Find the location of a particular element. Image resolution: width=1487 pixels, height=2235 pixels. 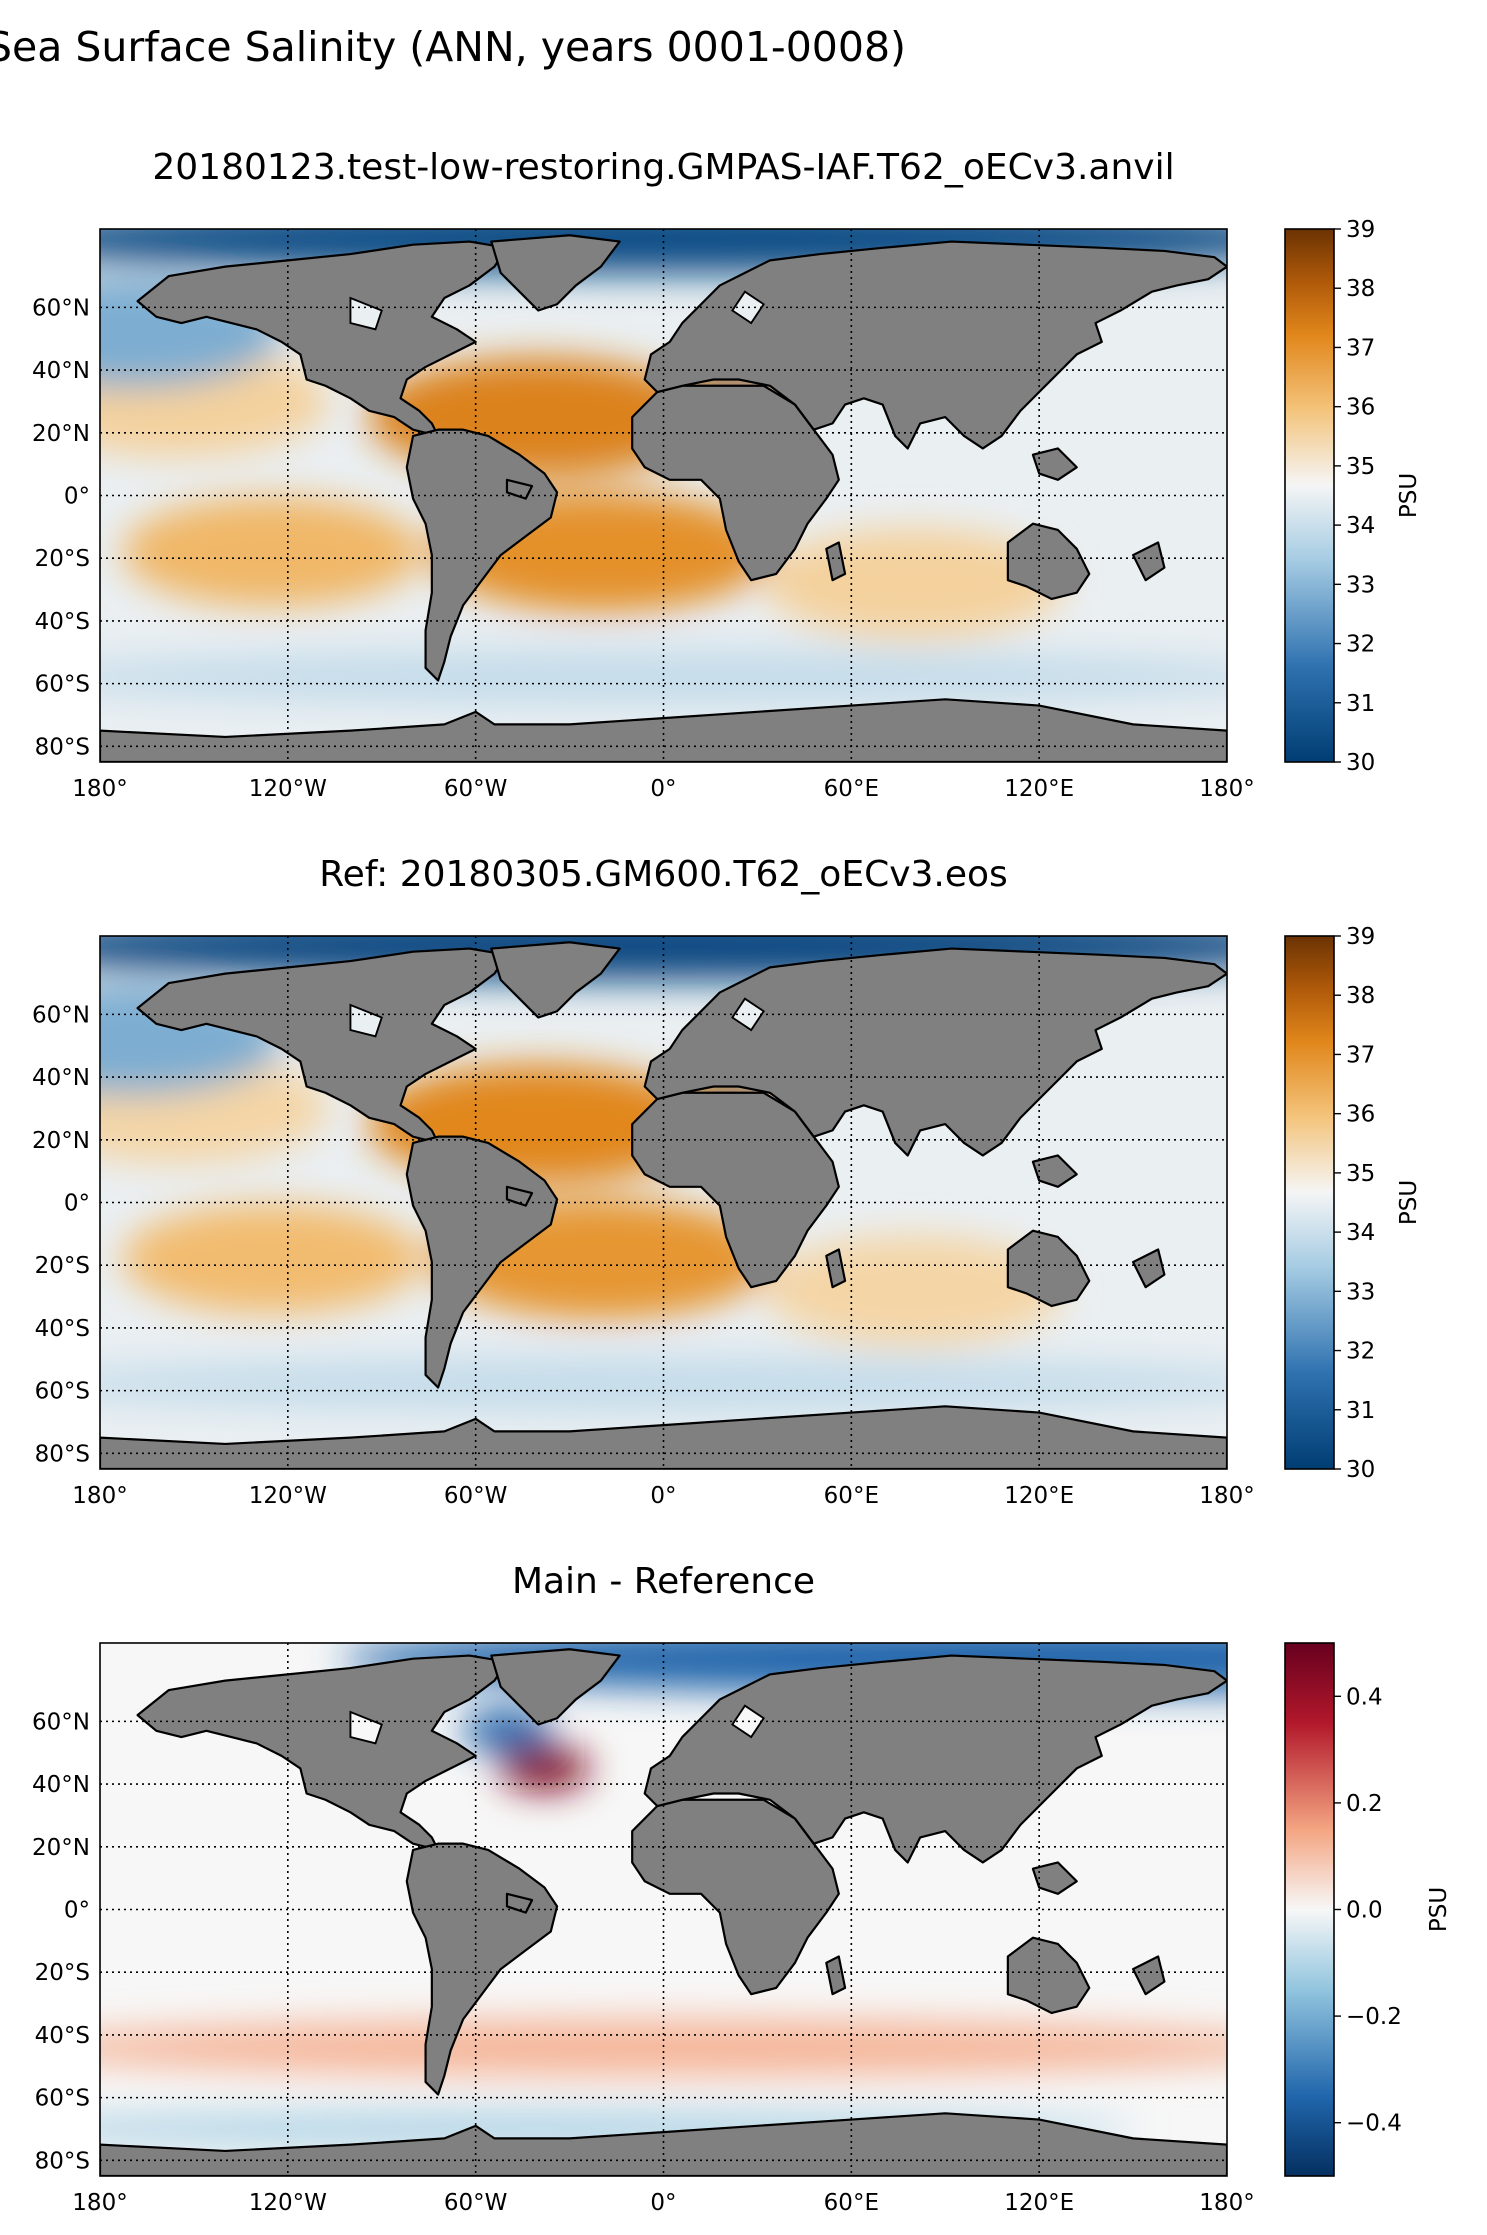

region-labrador-sea is located at coordinates (506, 1730).